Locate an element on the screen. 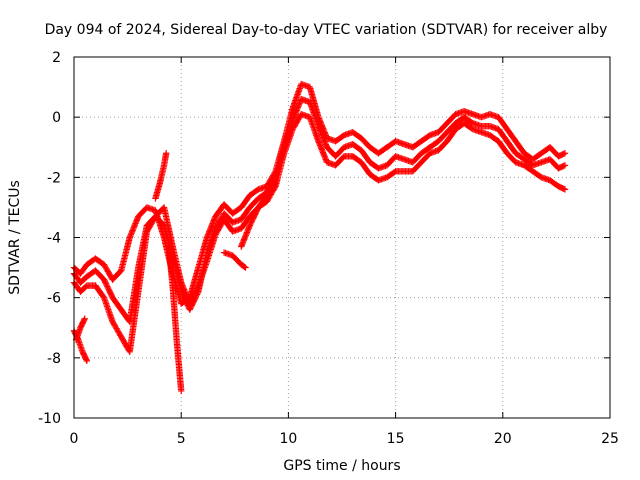  y-tick-label: 2 is located at coordinates (56, 58).